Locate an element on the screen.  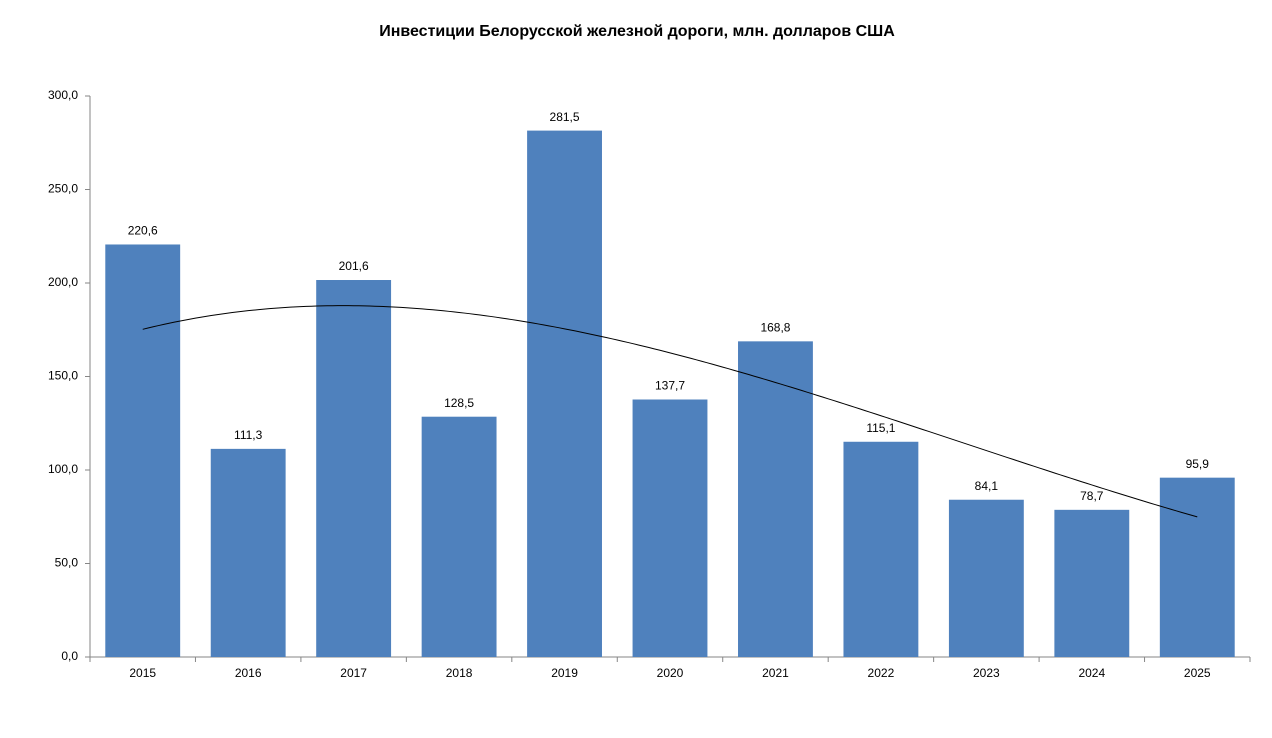
x-tick-label: 2020 is located at coordinates (670, 673).